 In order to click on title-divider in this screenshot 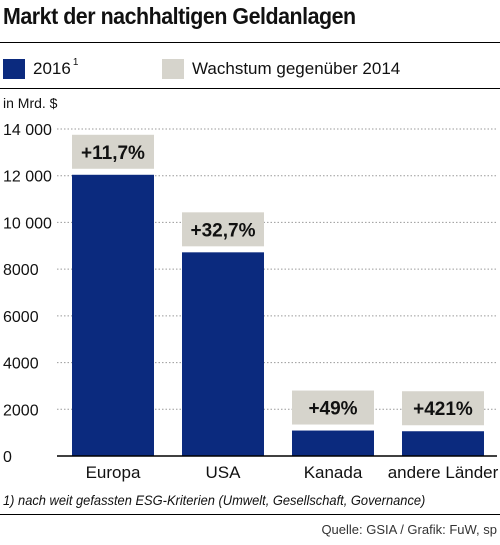, I will do `click(250, 42)`.